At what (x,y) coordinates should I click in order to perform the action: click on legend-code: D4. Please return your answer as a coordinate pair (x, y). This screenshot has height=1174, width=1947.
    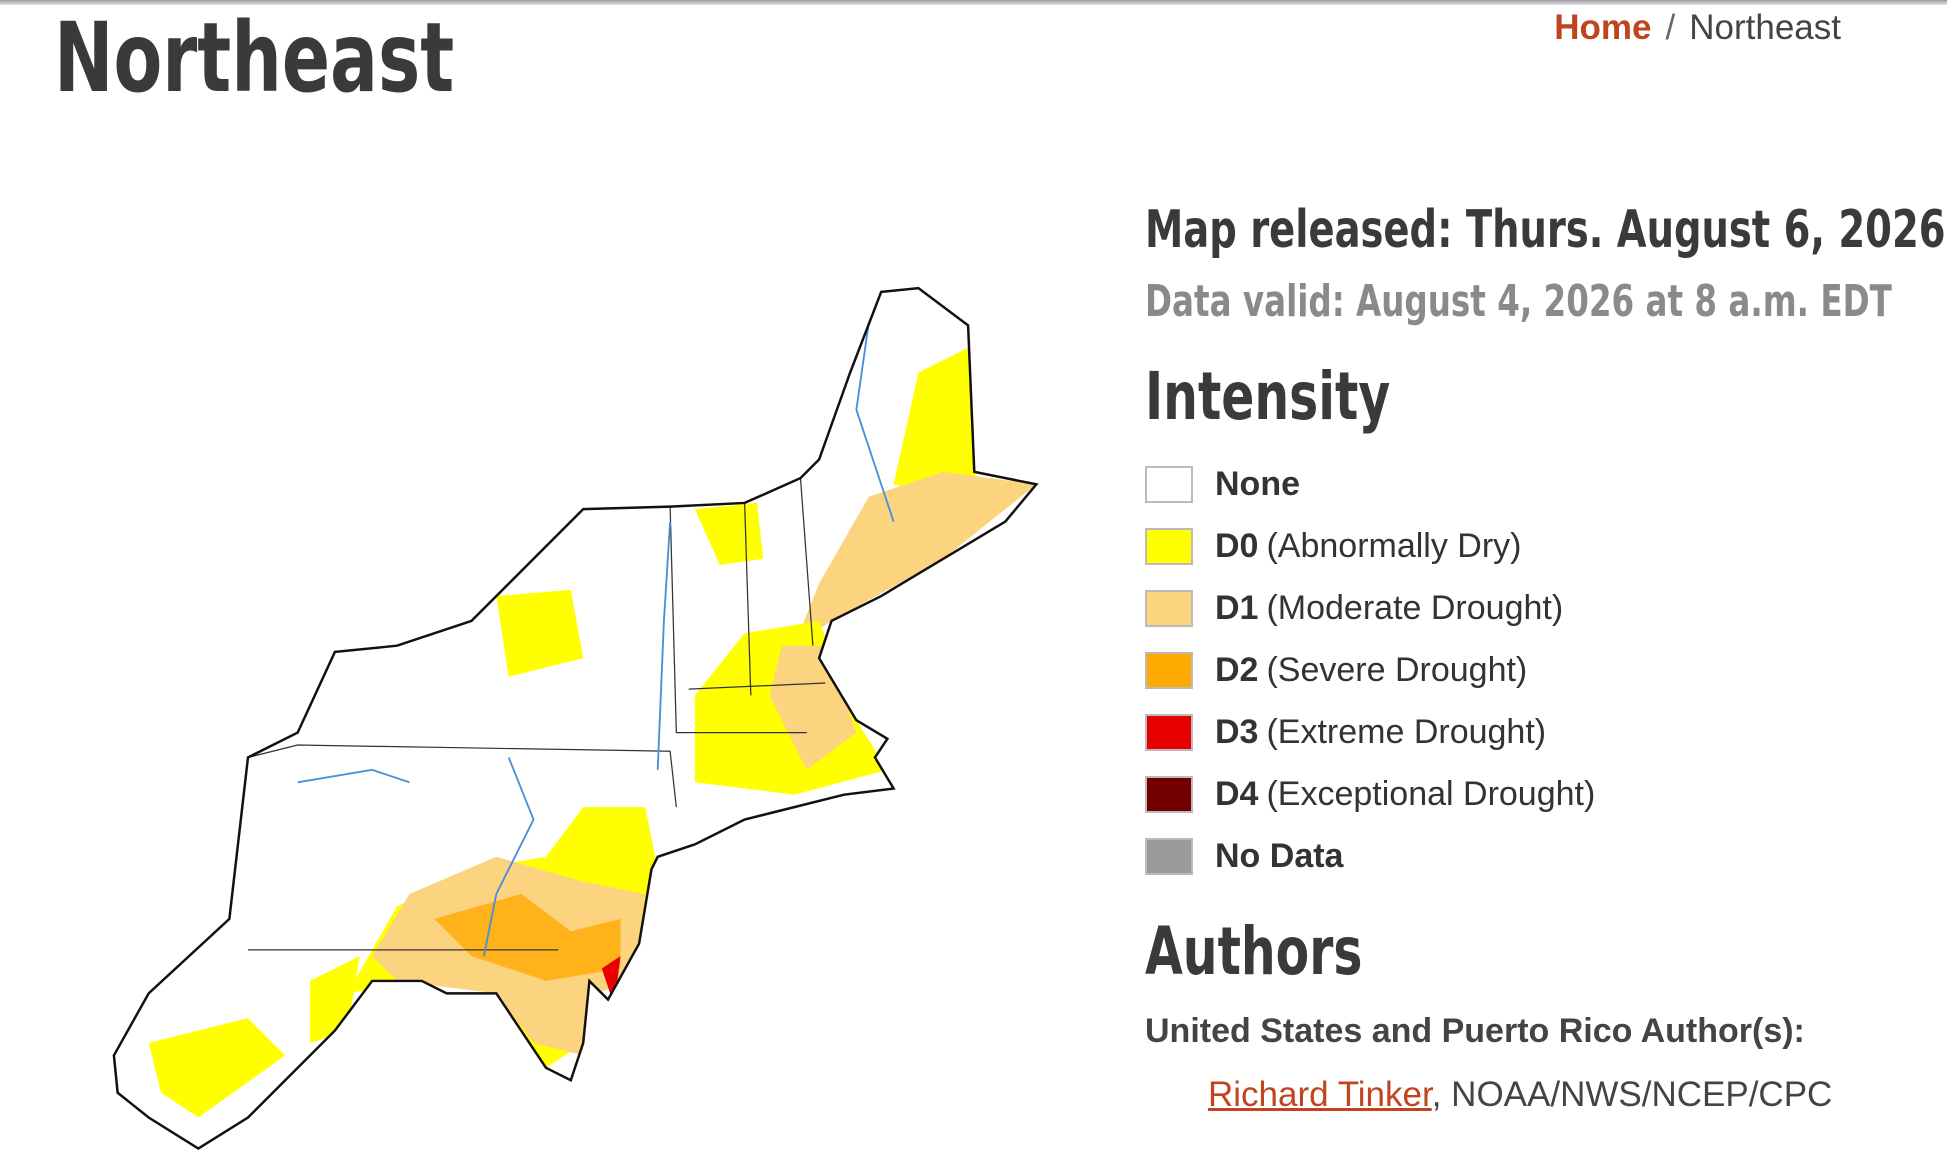
    Looking at the image, I should click on (1237, 793).